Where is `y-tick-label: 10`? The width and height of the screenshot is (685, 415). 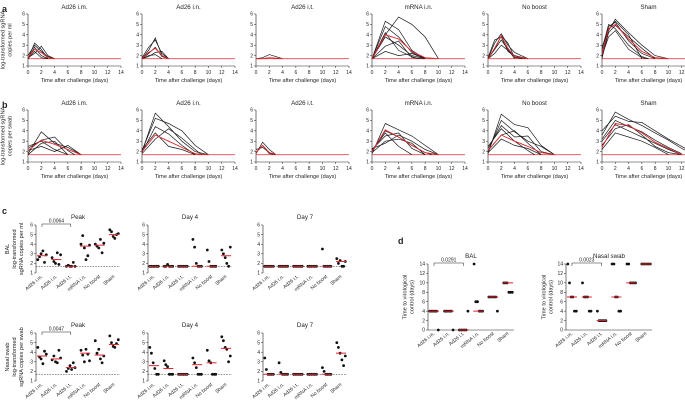 y-tick-label: 10 is located at coordinates (422, 284).